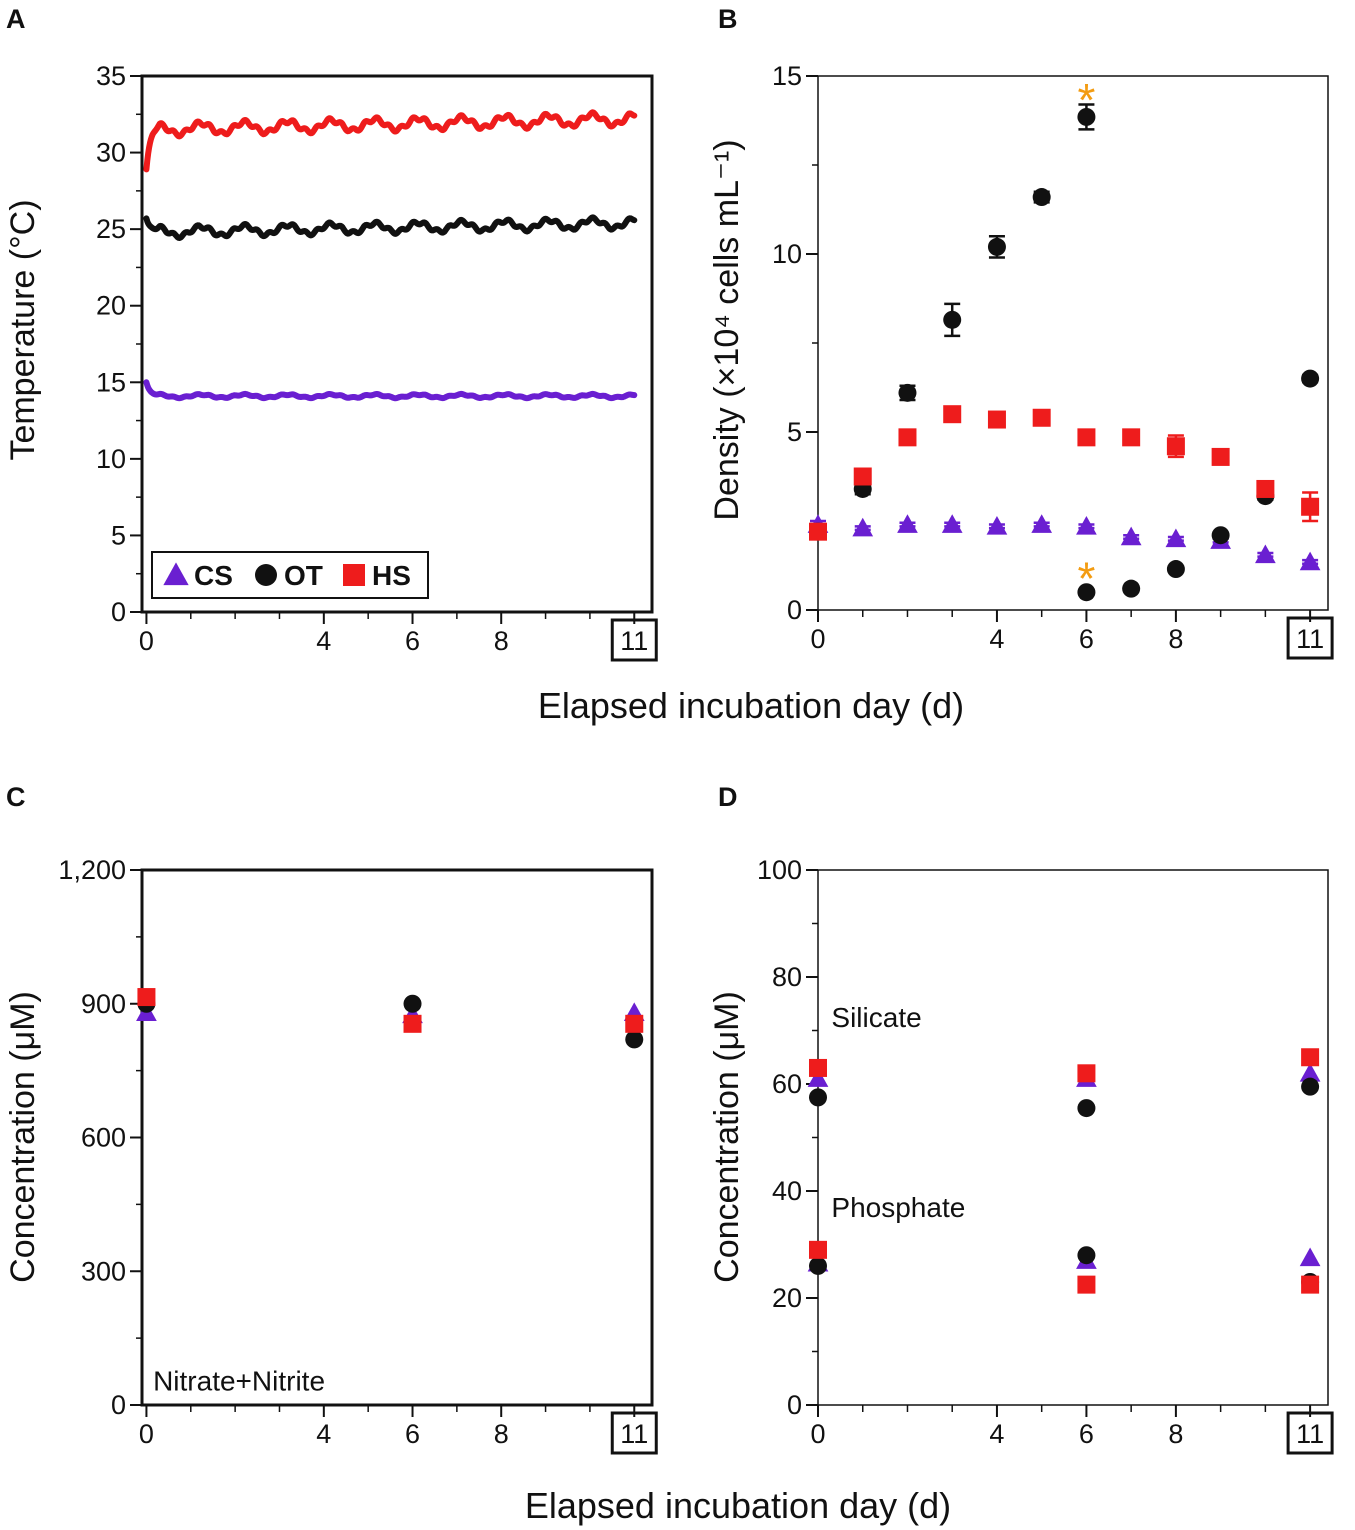 This screenshot has width=1355, height=1530. Describe the element at coordinates (266, 575) in the screenshot. I see `legend-marker-ot` at that location.